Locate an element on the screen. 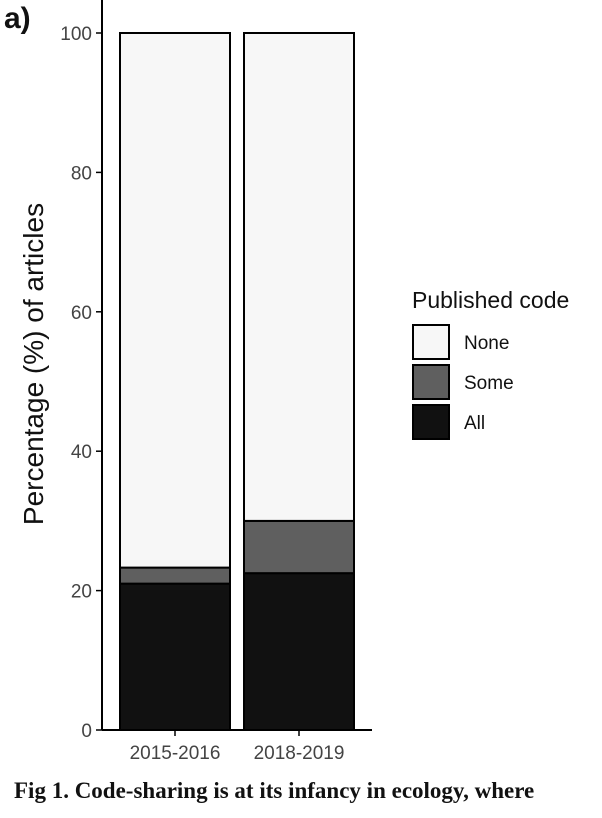 Image resolution: width=602 pixels, height=818 pixels. legend-swatch-all is located at coordinates (431, 422).